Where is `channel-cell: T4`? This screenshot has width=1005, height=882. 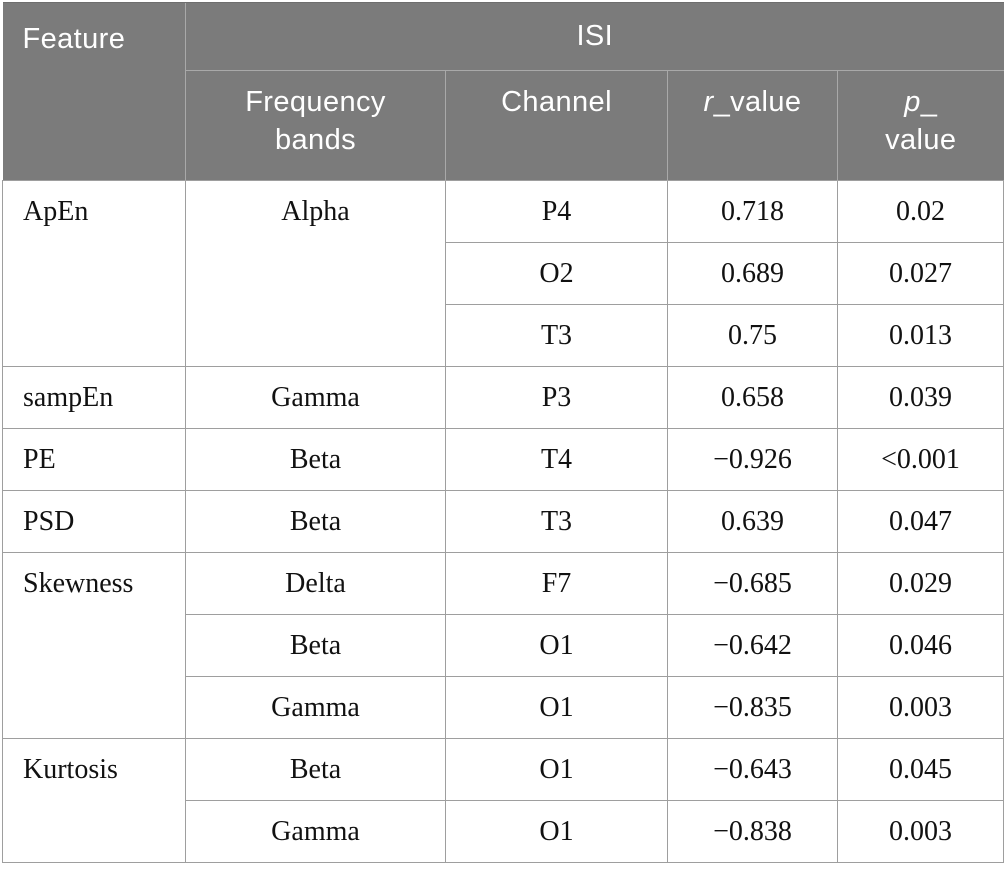 channel-cell: T4 is located at coordinates (556, 459).